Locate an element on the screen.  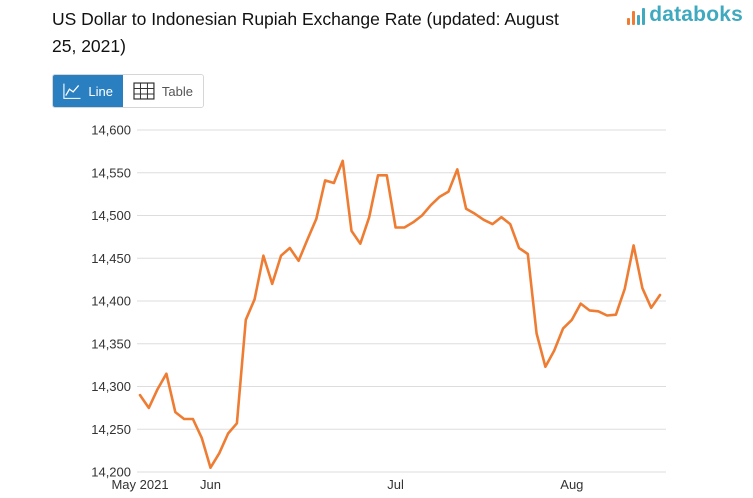
y-tick-label: 14,500 is located at coordinates (111, 215).